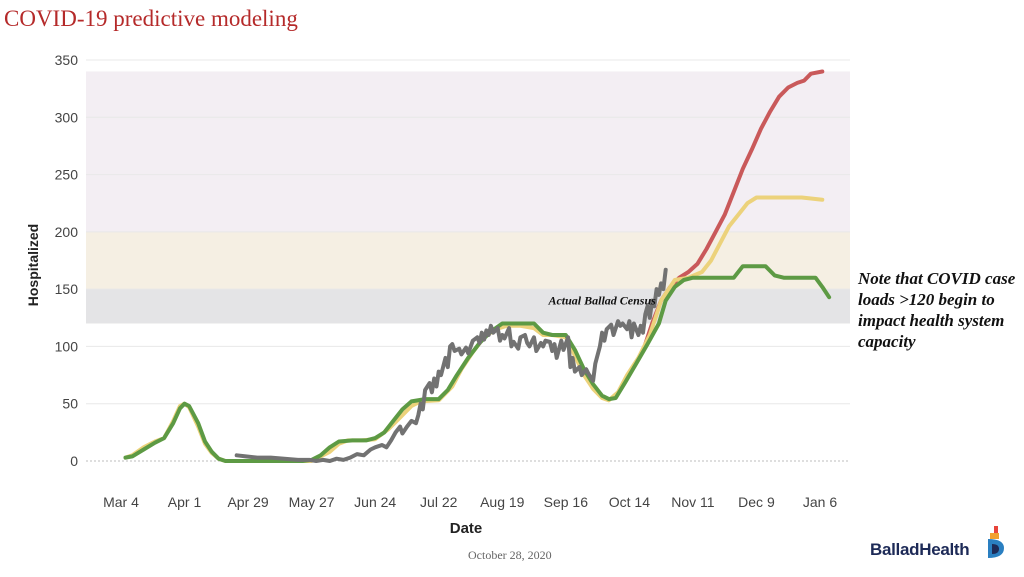 This screenshot has width=1024, height=577. I want to click on y-axis-label: Hospitalized, so click(33, 265).